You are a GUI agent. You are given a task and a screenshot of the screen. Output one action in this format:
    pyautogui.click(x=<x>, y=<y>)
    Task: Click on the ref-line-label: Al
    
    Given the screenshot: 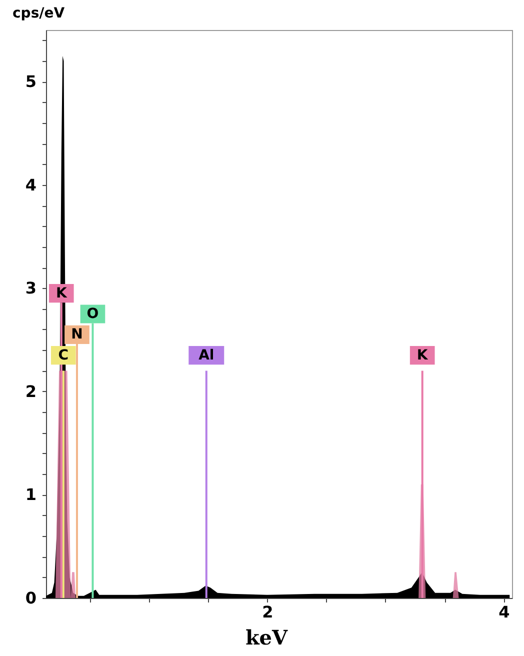 What is the action you would take?
    pyautogui.click(x=206, y=355)
    